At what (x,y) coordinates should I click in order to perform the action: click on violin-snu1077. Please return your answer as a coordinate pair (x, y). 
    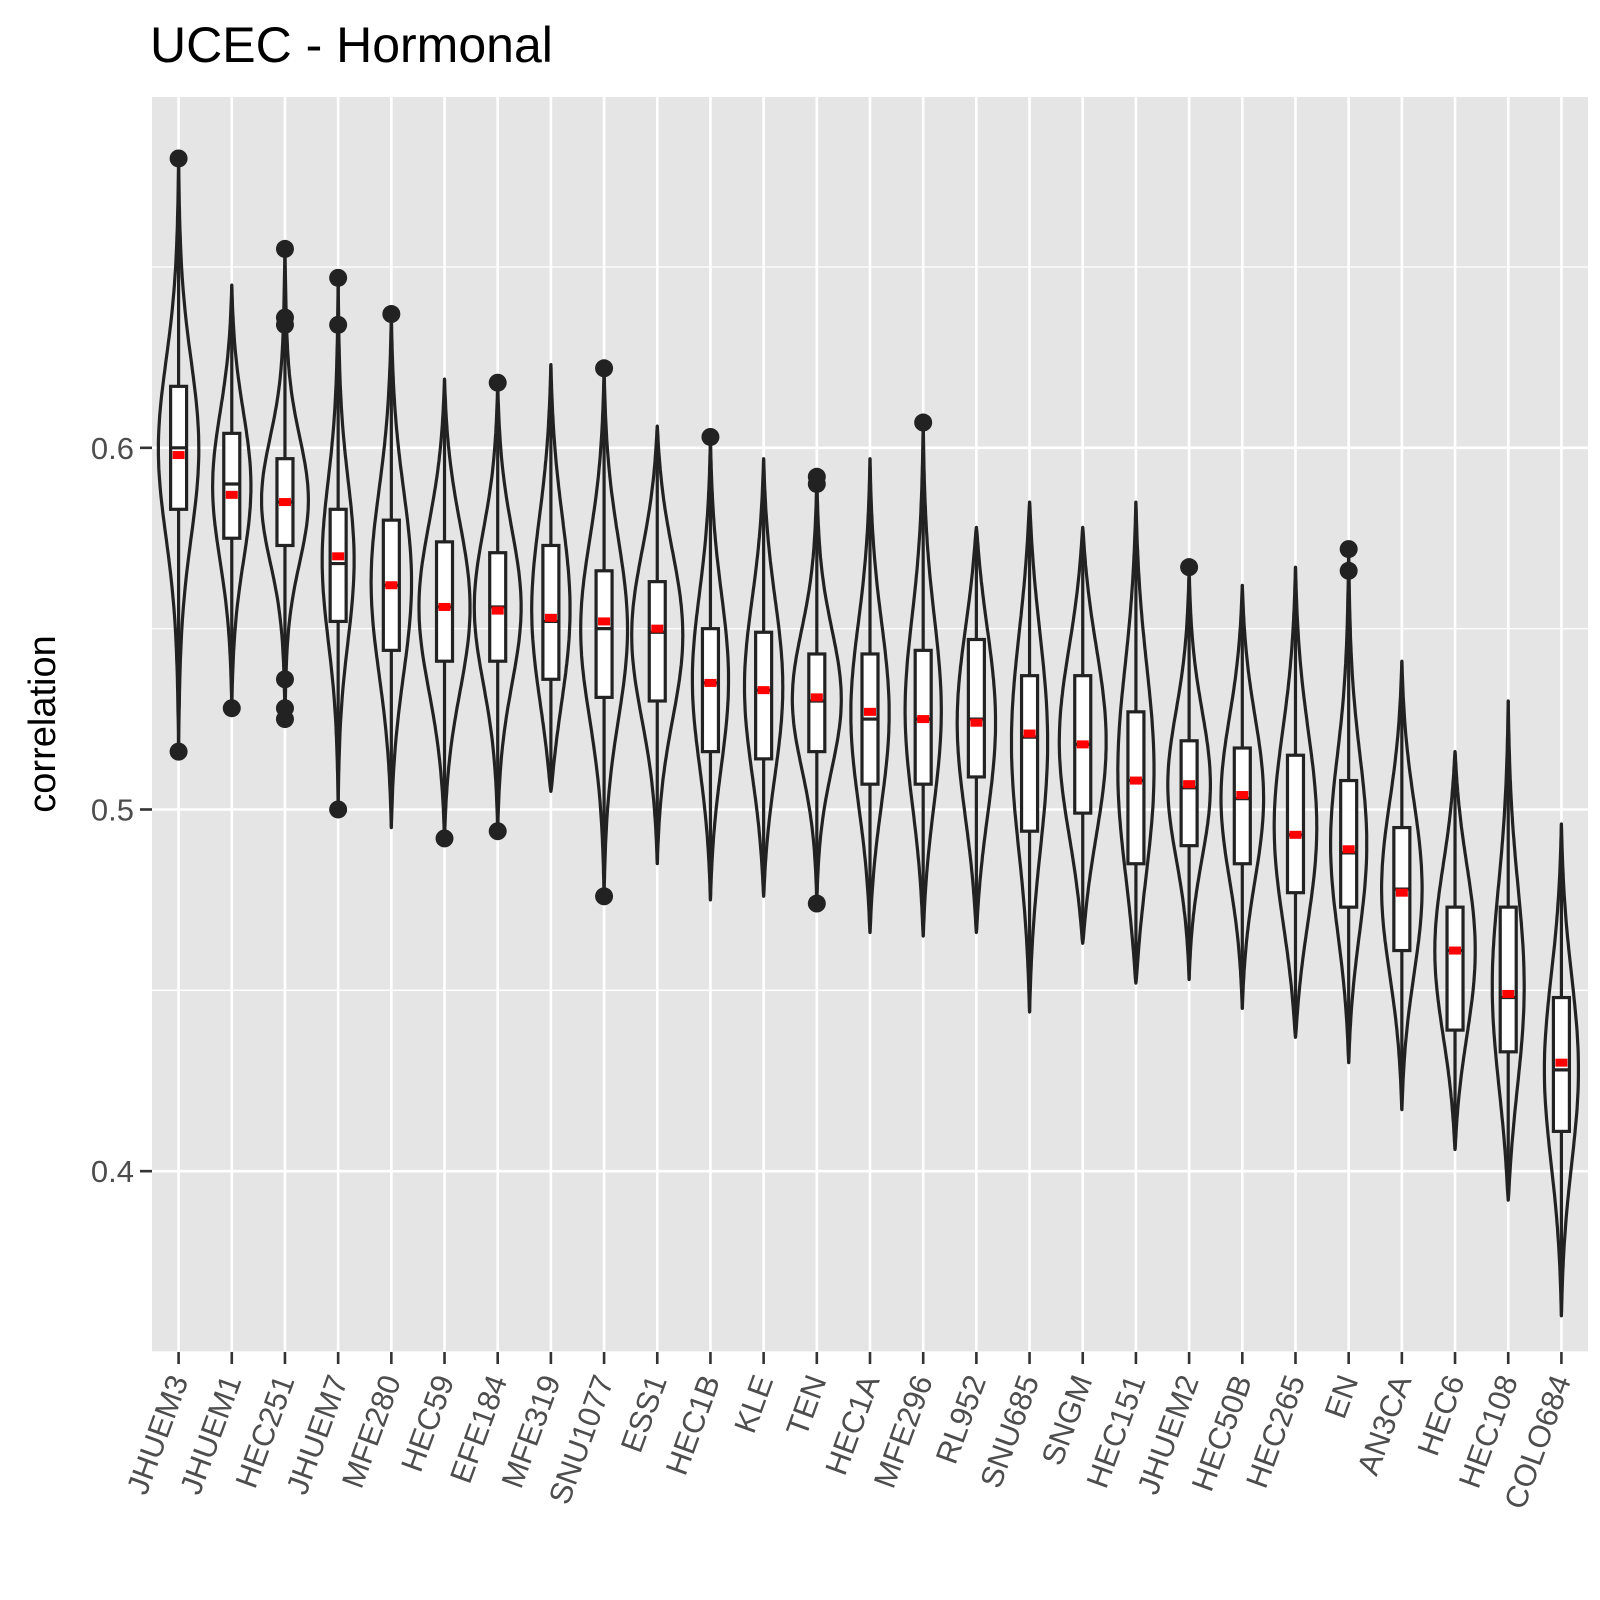
    Looking at the image, I should click on (604, 632).